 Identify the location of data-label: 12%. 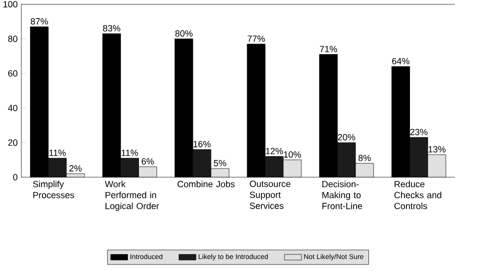
(274, 151).